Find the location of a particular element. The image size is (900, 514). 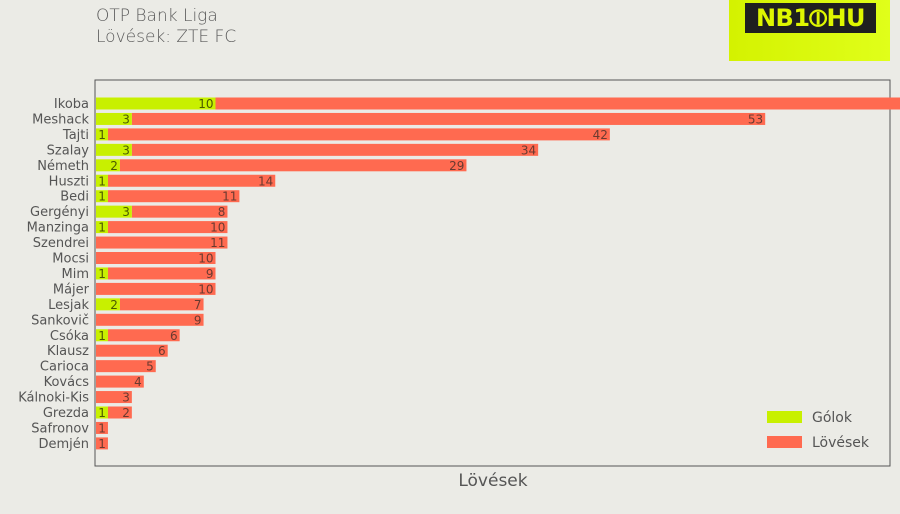

shots-value-label: 42 is located at coordinates (600, 135).